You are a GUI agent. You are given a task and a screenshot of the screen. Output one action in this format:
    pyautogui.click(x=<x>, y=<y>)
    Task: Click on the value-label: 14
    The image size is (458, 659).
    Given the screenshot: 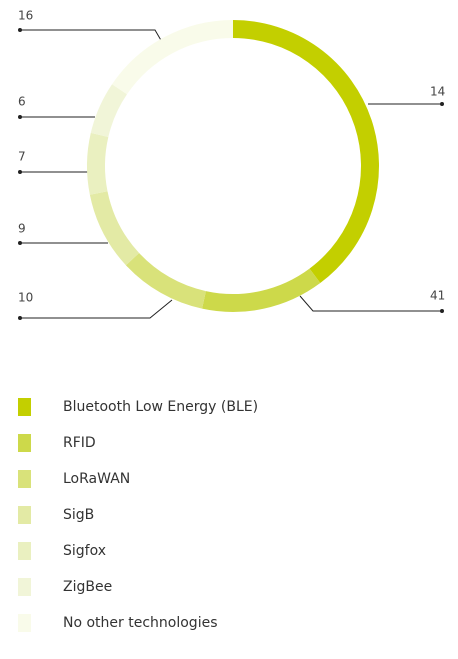 What is the action you would take?
    pyautogui.click(x=437, y=92)
    